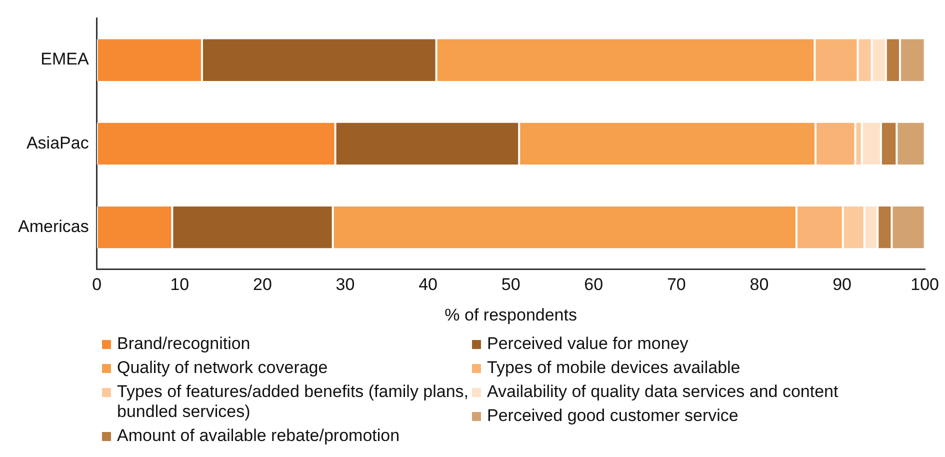  Describe the element at coordinates (222, 368) in the screenshot. I see `legend-label: Quality of network coverage` at that location.